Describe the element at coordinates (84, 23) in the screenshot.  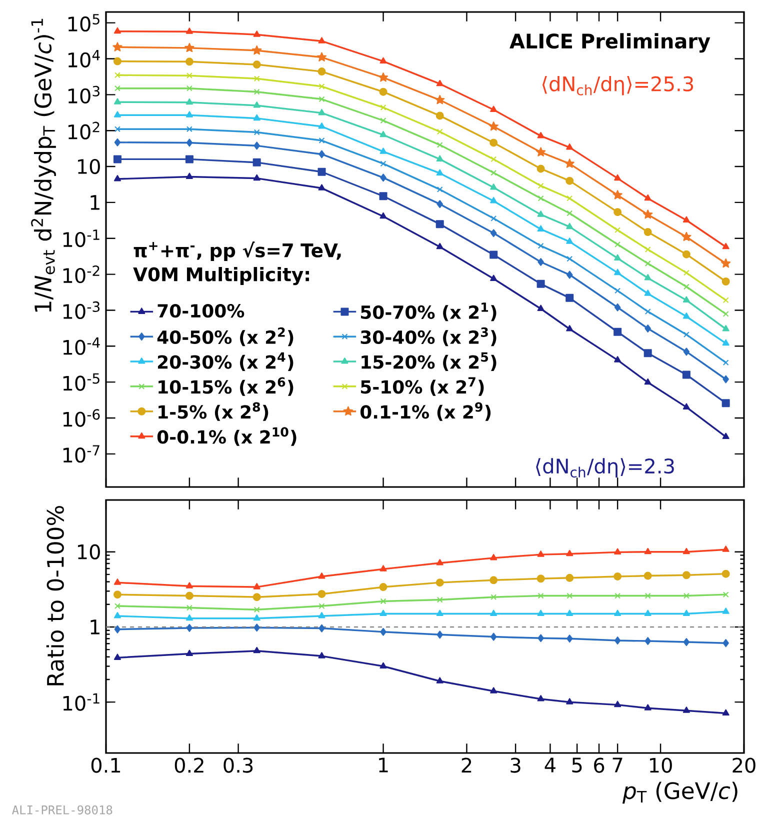
I see `y-tick-label: 10$^{5}$` at that location.